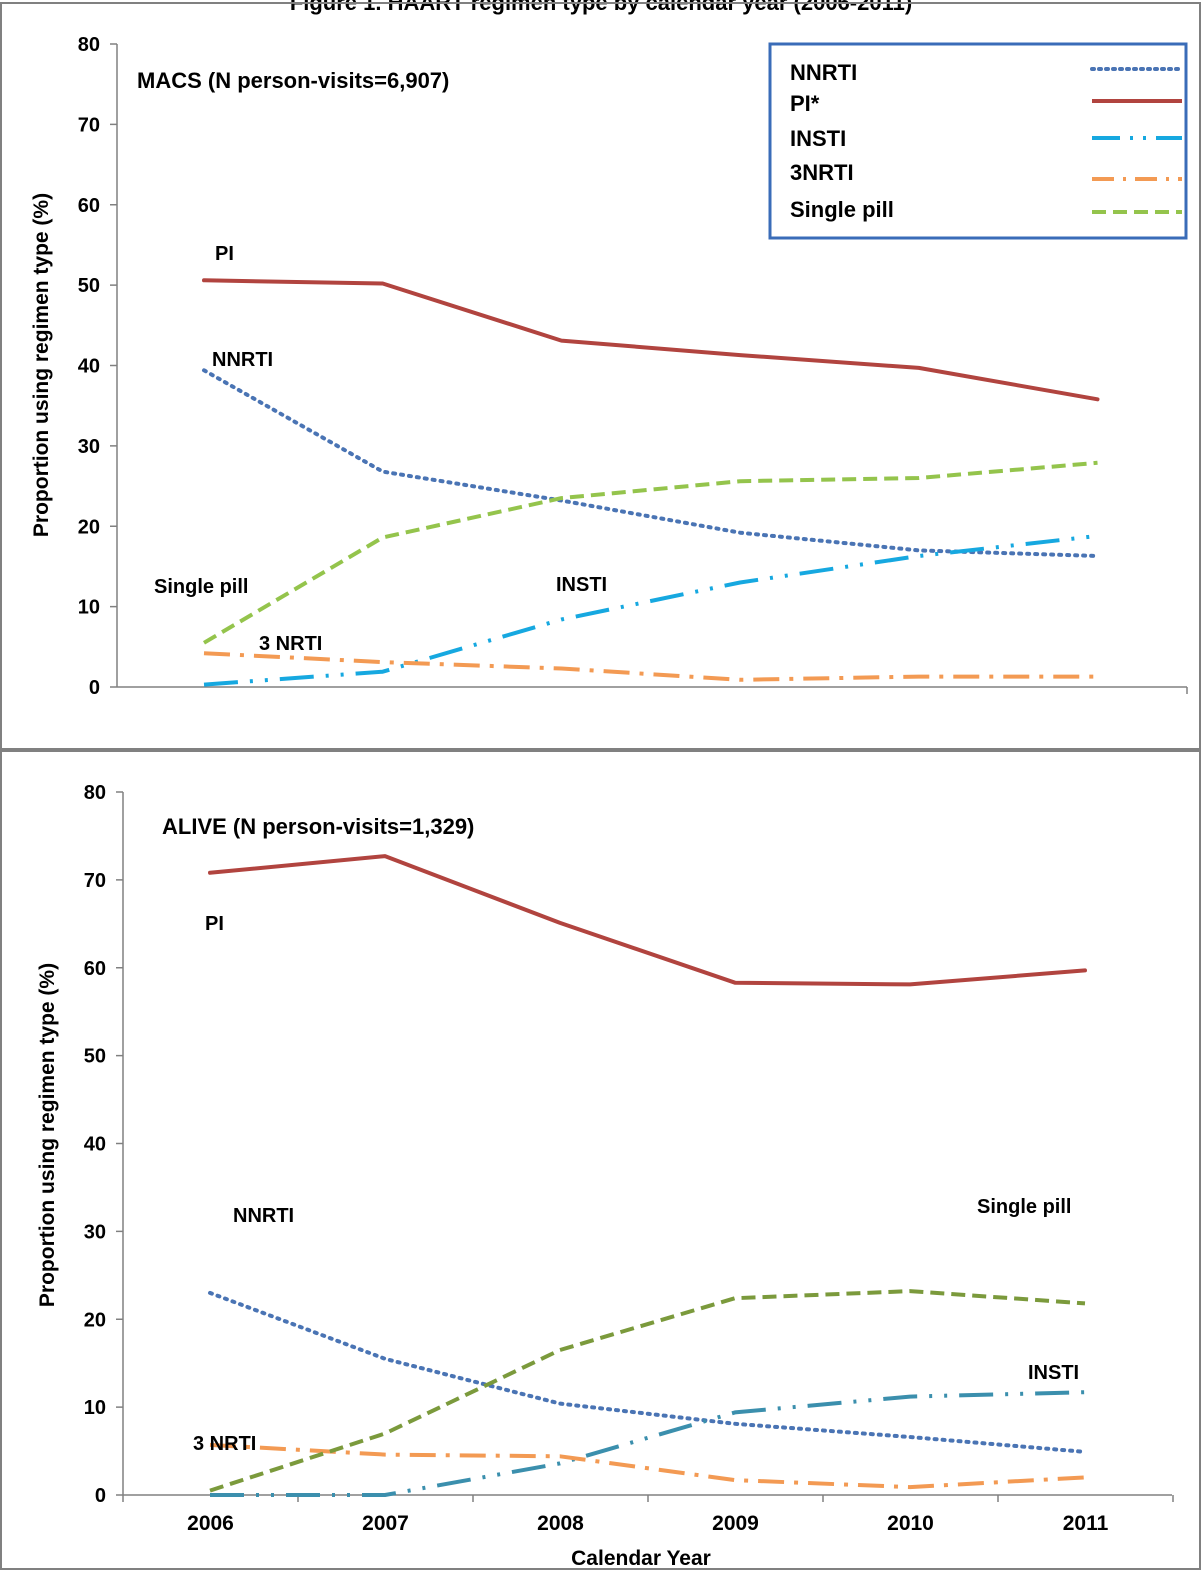 This screenshot has width=1202, height=1572. What do you see at coordinates (201, 587) in the screenshot?
I see `macs-label-single-pill: Single pill` at bounding box center [201, 587].